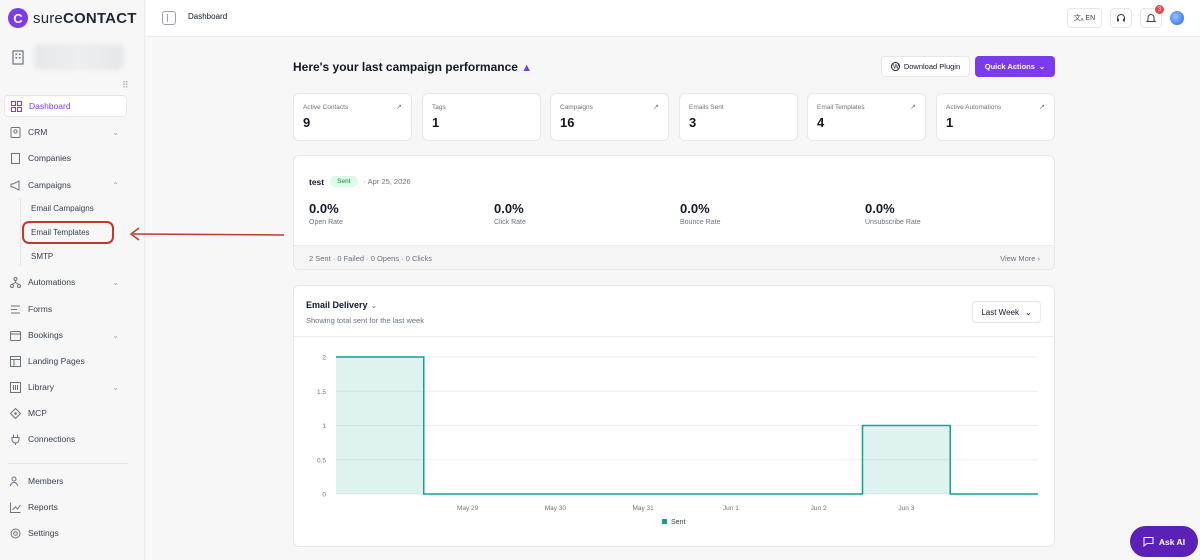  What do you see at coordinates (65, 309) in the screenshot?
I see `sidebar-item-forms: Forms` at bounding box center [65, 309].